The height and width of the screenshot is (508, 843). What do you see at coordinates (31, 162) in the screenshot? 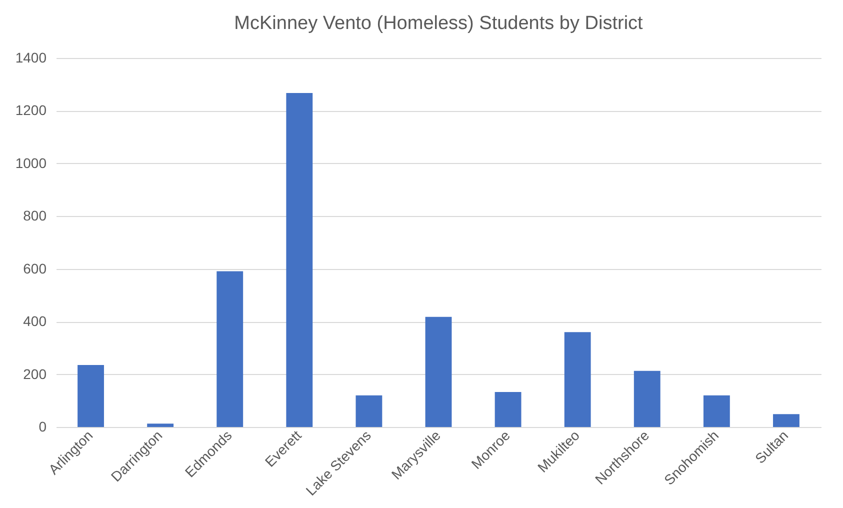
I see `y-tick-label: 1000` at bounding box center [31, 162].